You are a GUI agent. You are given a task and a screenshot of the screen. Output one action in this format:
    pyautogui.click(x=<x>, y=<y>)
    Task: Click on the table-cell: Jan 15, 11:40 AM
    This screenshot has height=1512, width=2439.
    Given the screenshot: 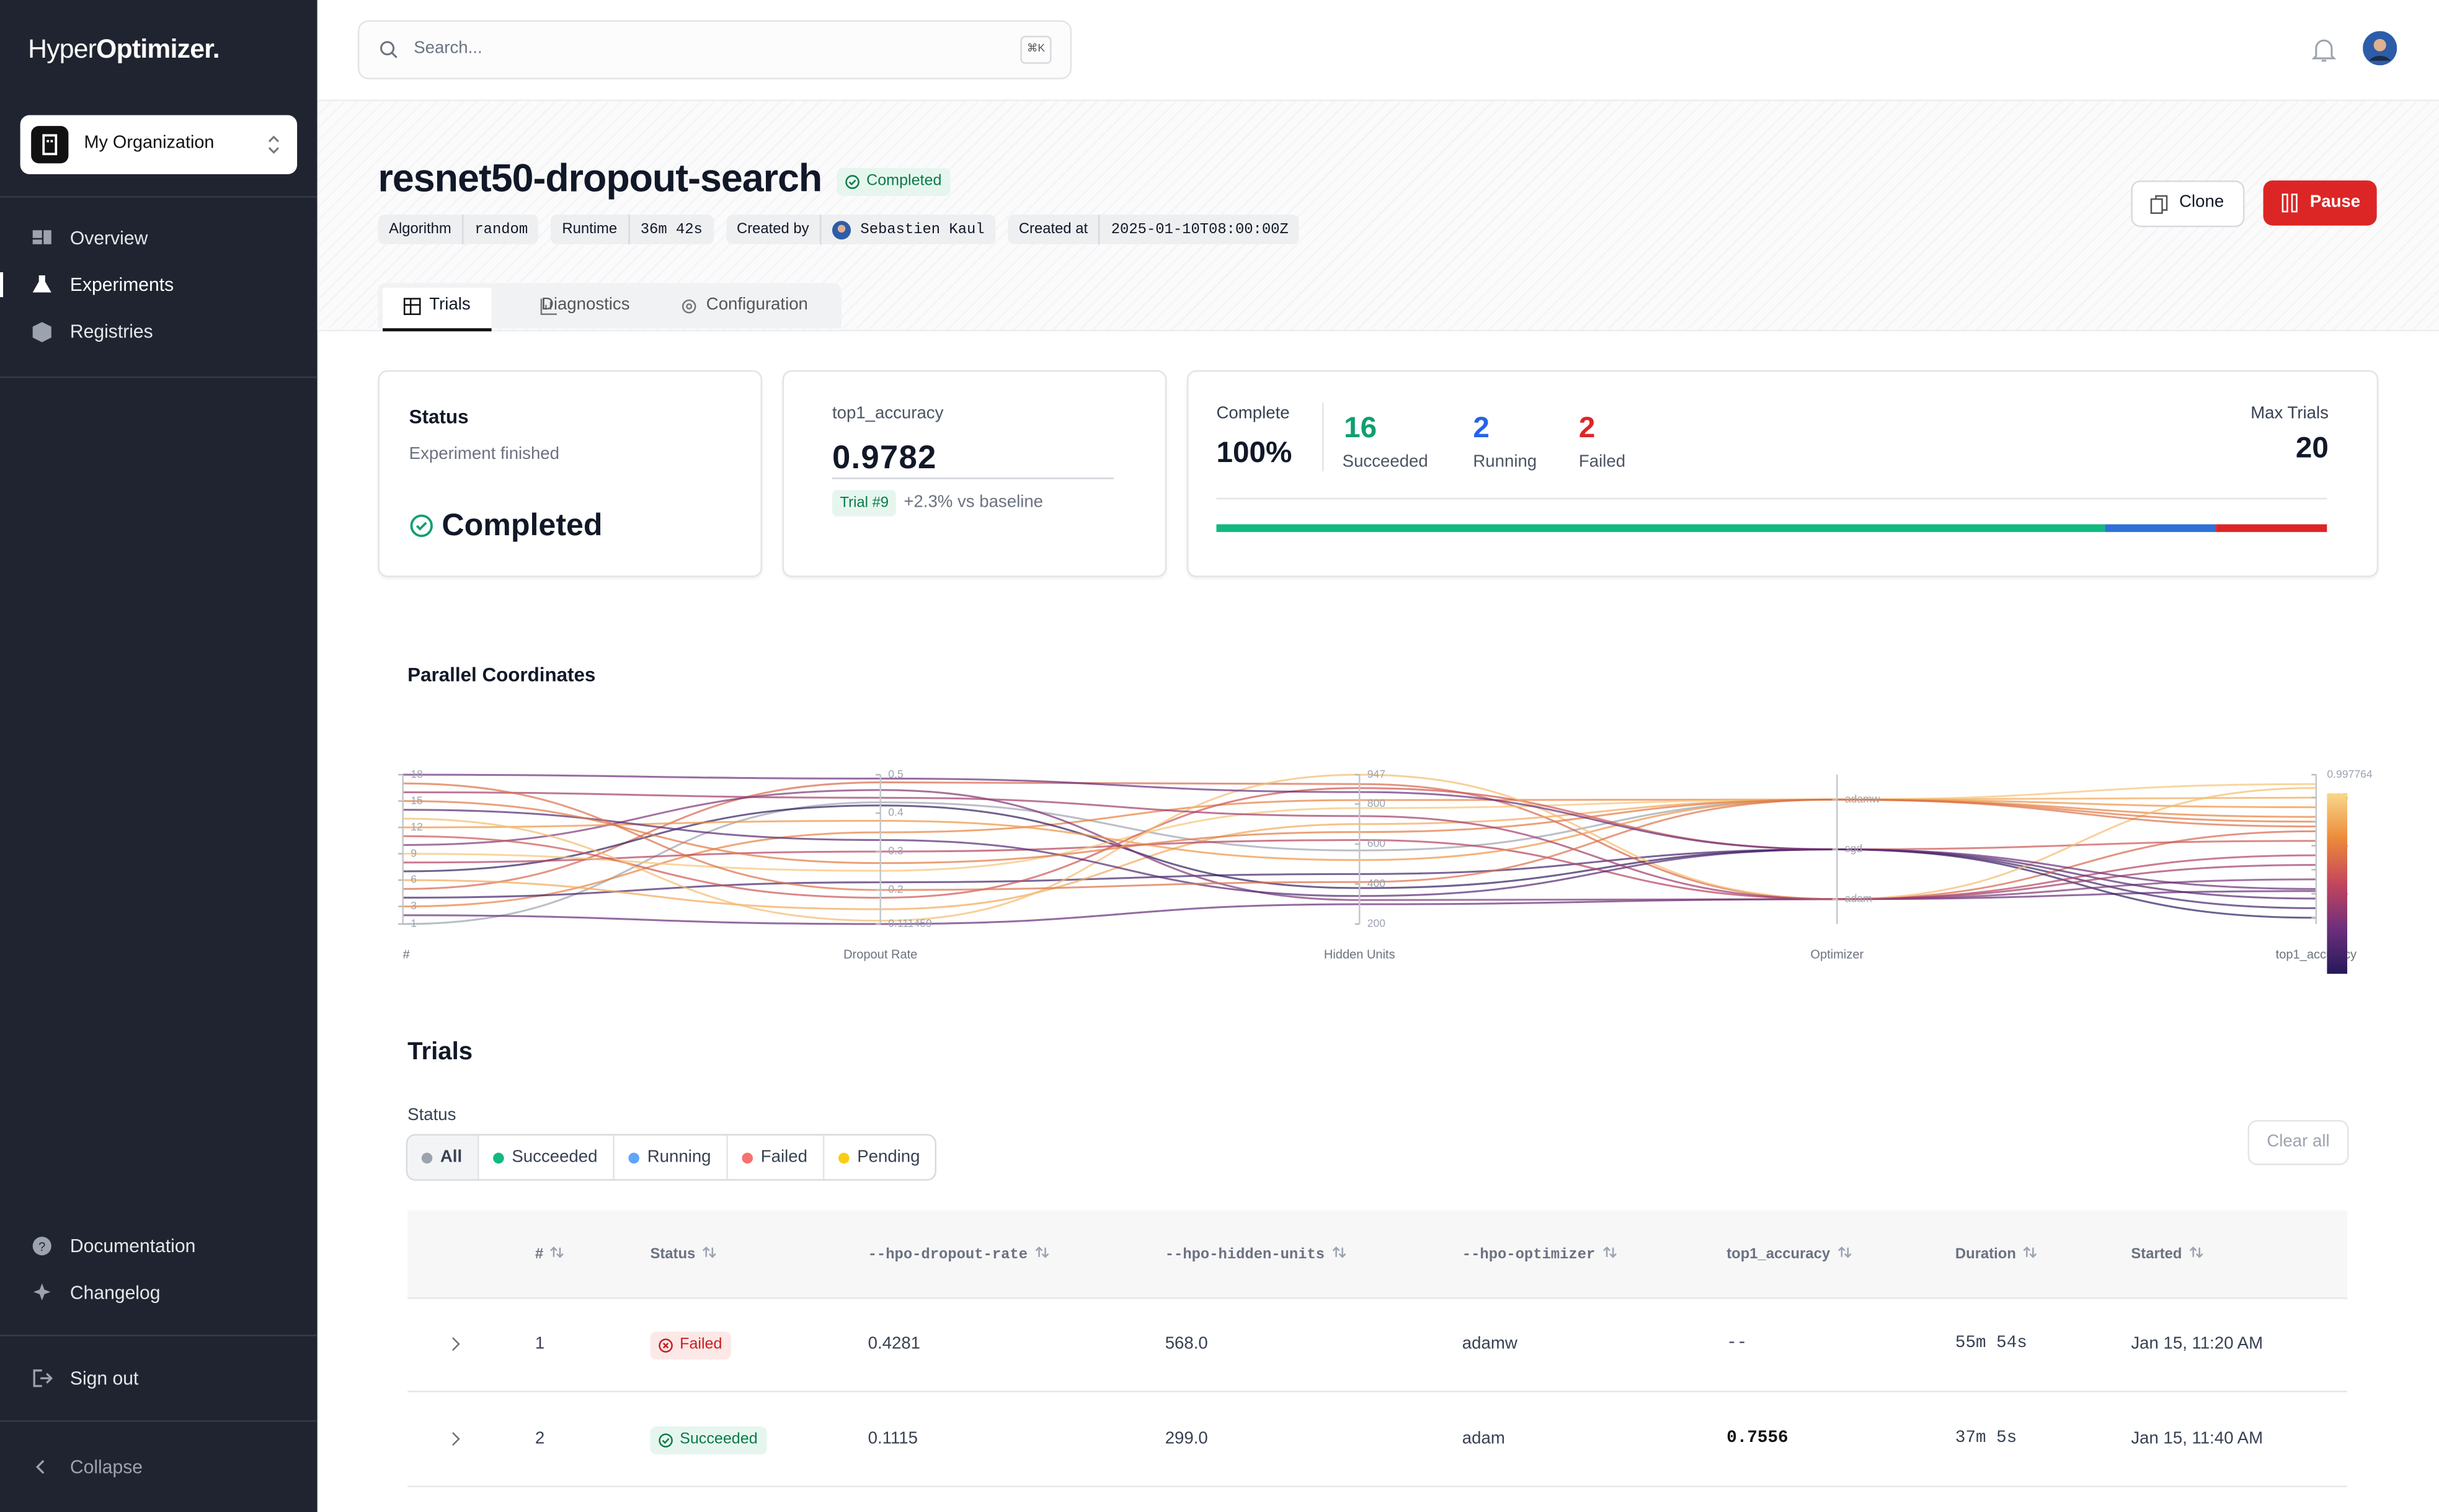 What is the action you would take?
    pyautogui.click(x=2197, y=1439)
    